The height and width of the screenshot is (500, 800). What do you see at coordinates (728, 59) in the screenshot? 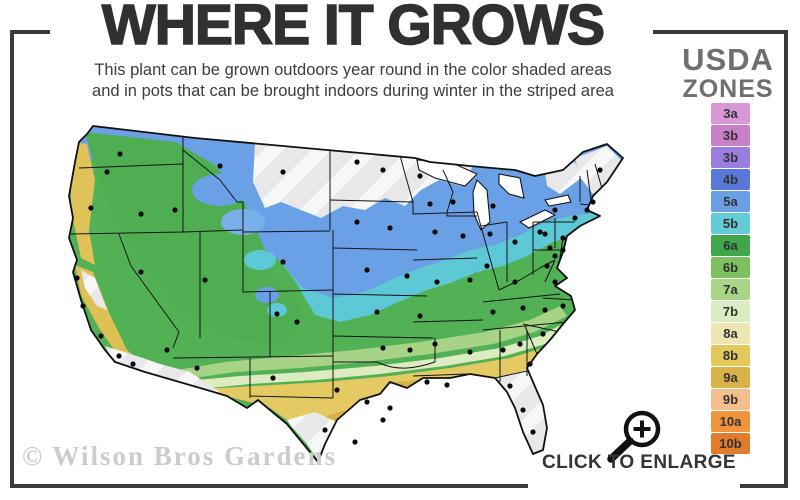
I see `usda-heading-line-1: USDA` at bounding box center [728, 59].